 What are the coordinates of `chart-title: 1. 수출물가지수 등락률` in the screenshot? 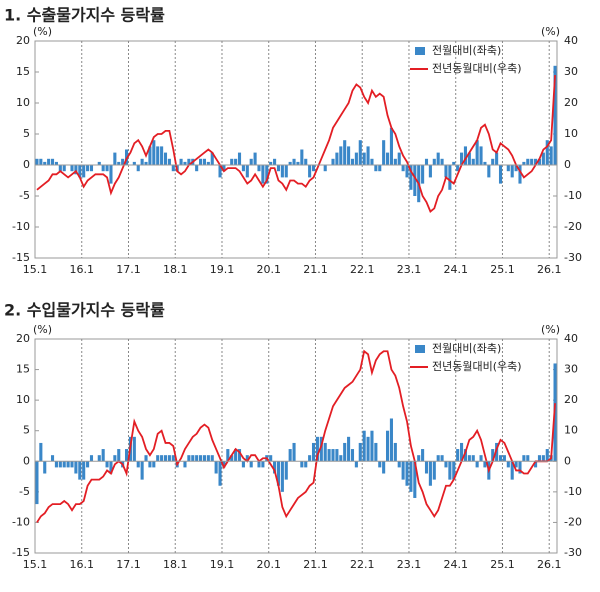 It's located at (84, 15).